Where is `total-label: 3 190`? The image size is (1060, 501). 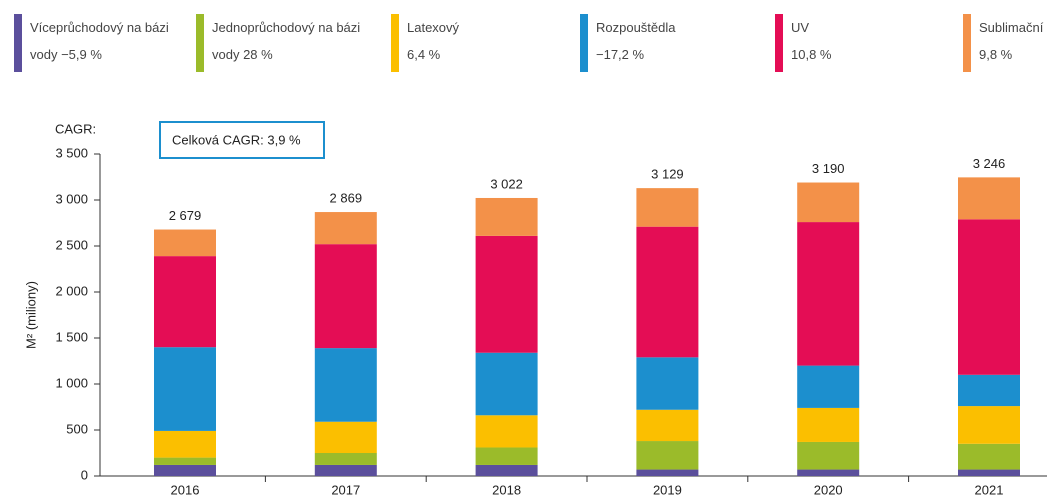 total-label: 3 190 is located at coordinates (828, 168).